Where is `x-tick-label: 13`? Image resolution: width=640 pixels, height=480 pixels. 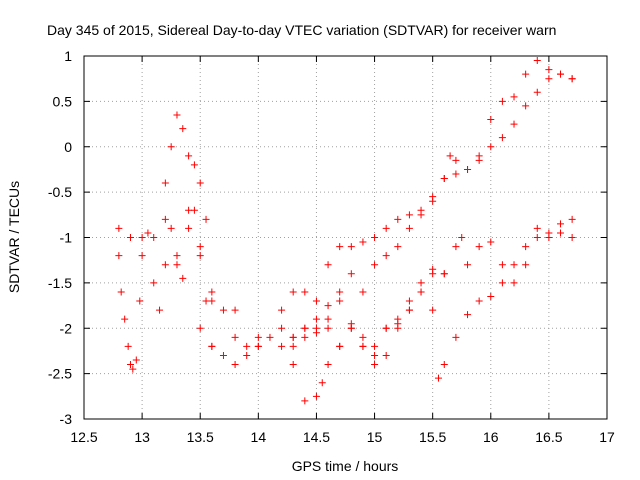 x-tick-label: 13 is located at coordinates (142, 437).